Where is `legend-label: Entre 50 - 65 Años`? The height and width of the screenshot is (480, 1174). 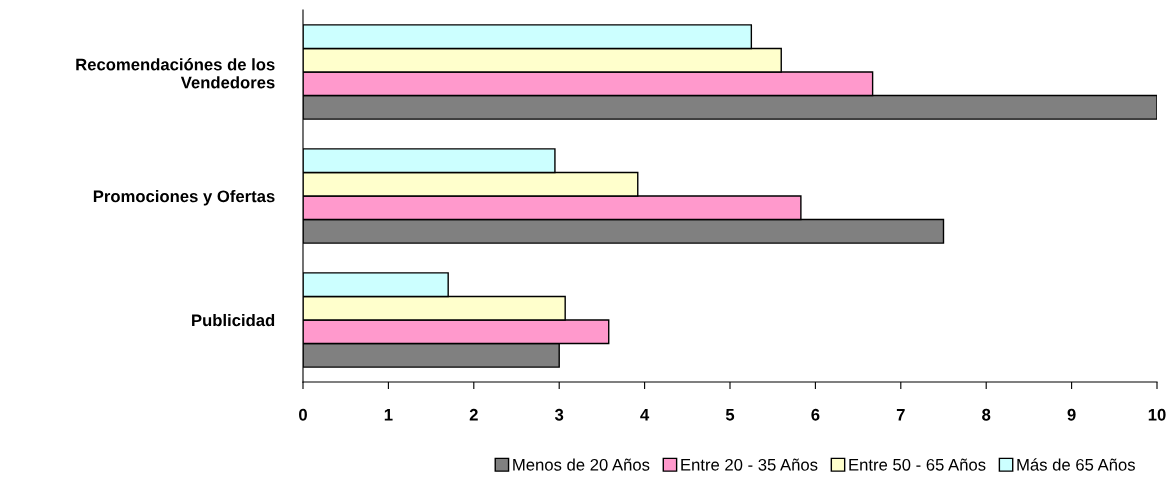 legend-label: Entre 50 - 65 Años is located at coordinates (917, 464).